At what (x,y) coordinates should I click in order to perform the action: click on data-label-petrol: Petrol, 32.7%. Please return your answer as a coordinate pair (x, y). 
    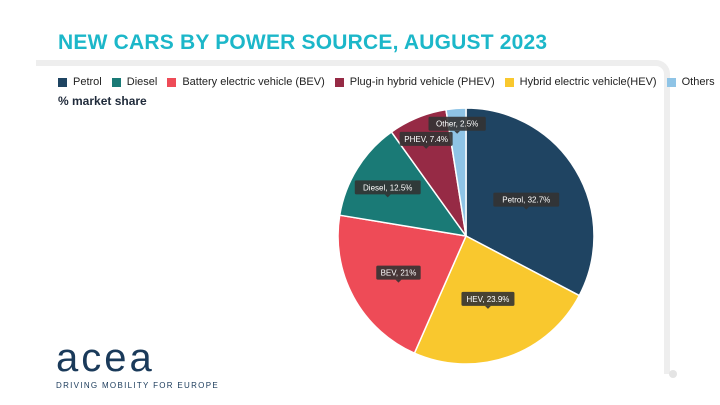
    Looking at the image, I should click on (526, 201).